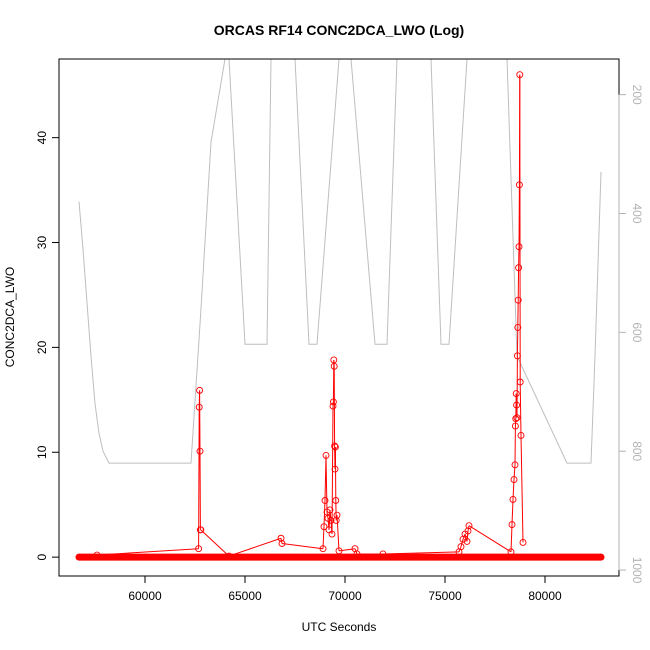 The width and height of the screenshot is (650, 650). What do you see at coordinates (637, 332) in the screenshot?
I see `y2-tick-label: 600` at bounding box center [637, 332].